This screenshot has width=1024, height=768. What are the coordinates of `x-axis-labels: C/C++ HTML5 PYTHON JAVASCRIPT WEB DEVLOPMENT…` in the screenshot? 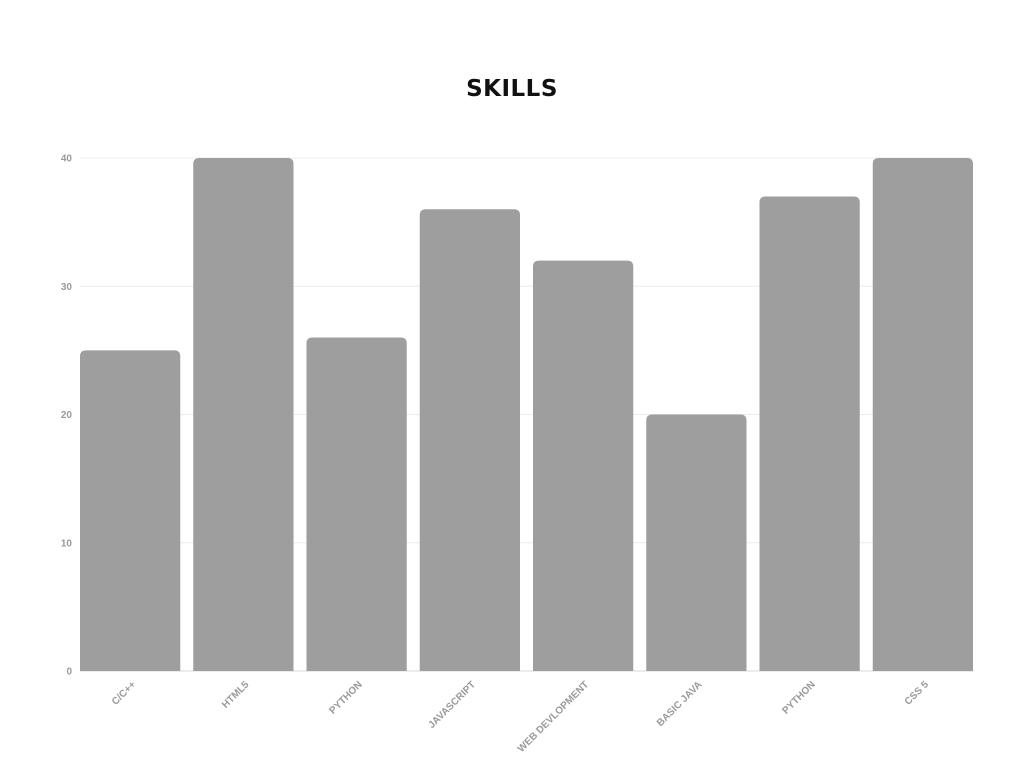 It's located at (520, 717).